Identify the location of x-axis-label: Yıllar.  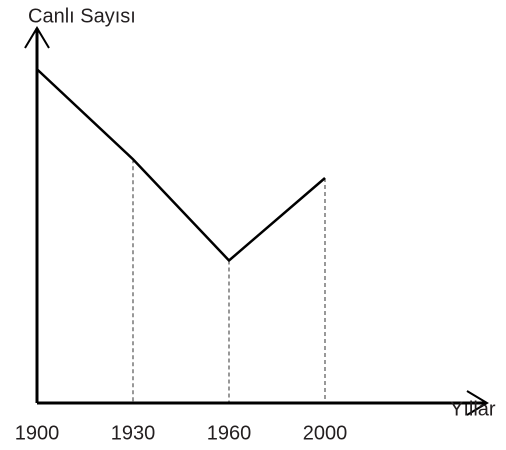
(473, 409).